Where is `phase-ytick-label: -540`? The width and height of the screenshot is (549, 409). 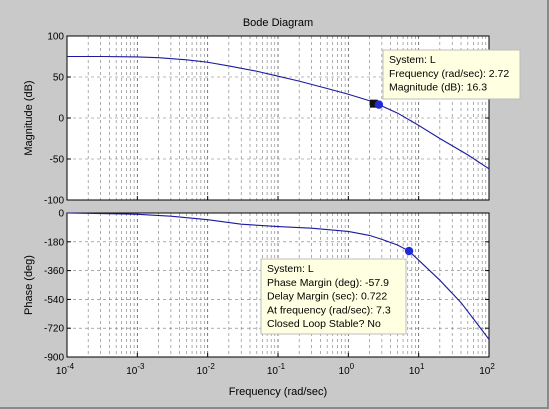 phase-ytick-label: -540 is located at coordinates (54, 300).